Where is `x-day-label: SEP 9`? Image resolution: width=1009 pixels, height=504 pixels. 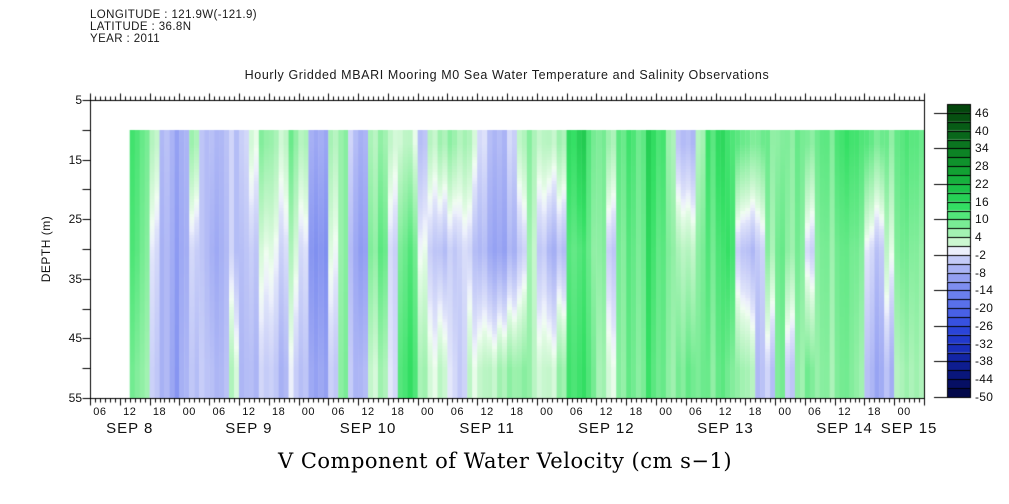
x-day-label: SEP 9 is located at coordinates (249, 428).